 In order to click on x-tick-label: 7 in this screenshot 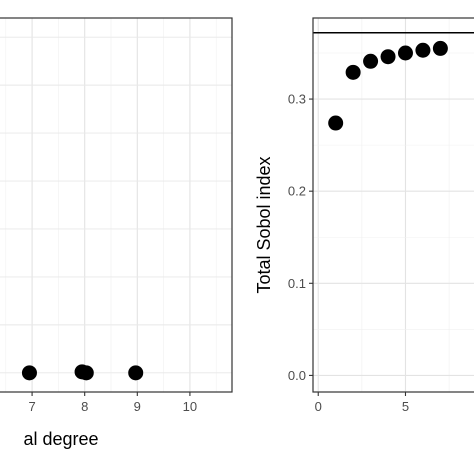, I will do `click(31, 406)`.